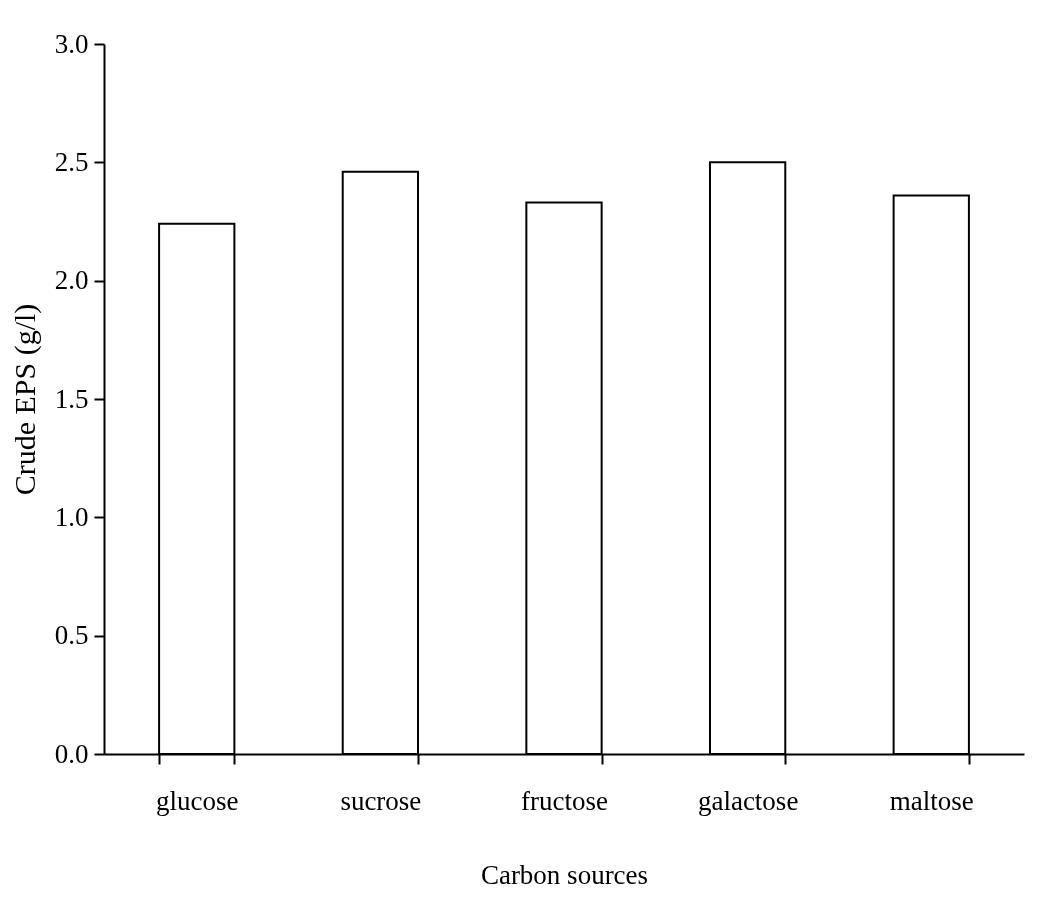 The height and width of the screenshot is (910, 1055). Describe the element at coordinates (71, 43) in the screenshot. I see `y-tick-label: 3.0` at that location.